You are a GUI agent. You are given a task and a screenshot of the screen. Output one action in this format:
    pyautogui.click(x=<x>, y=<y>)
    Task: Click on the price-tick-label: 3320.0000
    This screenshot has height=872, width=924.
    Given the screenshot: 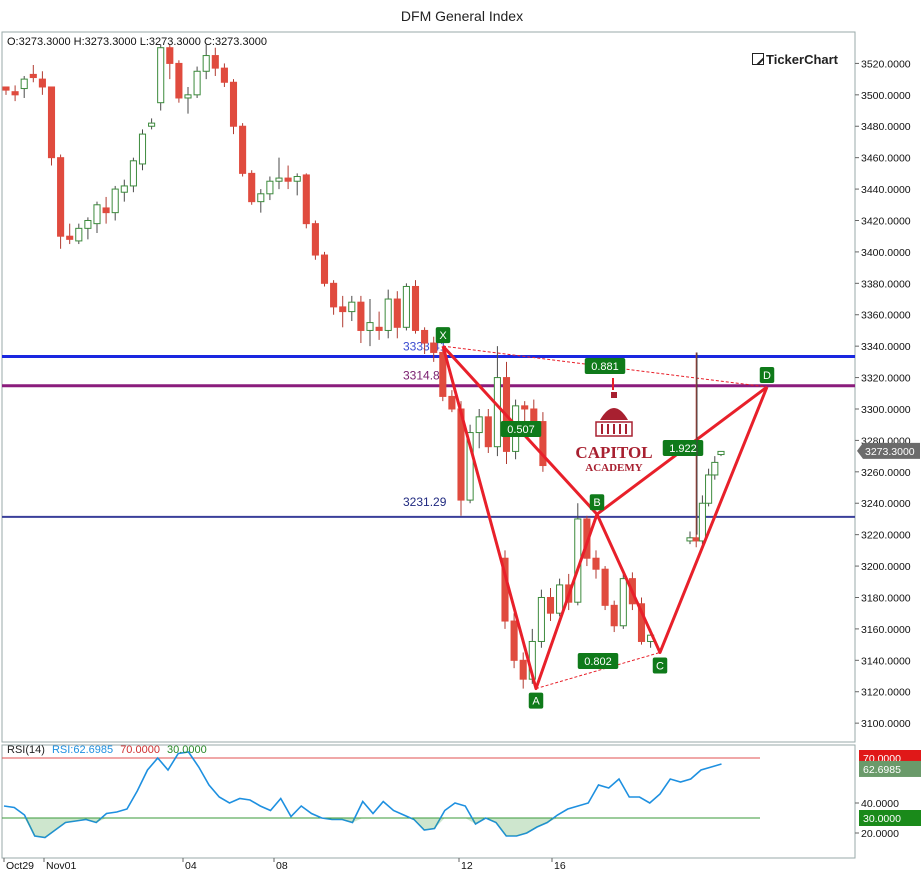 What is the action you would take?
    pyautogui.click(x=886, y=379)
    